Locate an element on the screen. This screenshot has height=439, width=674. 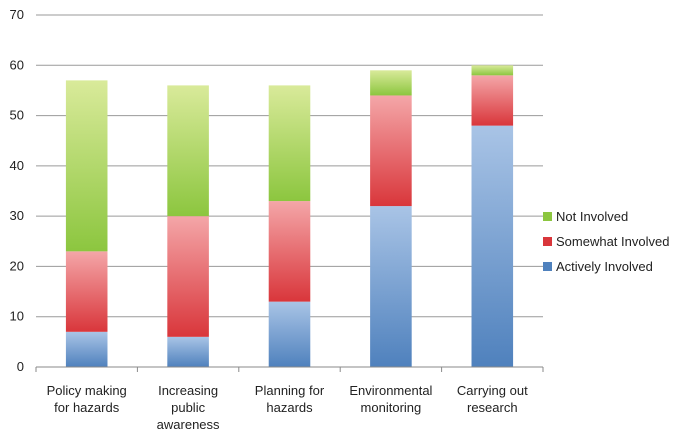
legend-label: Actively Involved is located at coordinates (604, 266).